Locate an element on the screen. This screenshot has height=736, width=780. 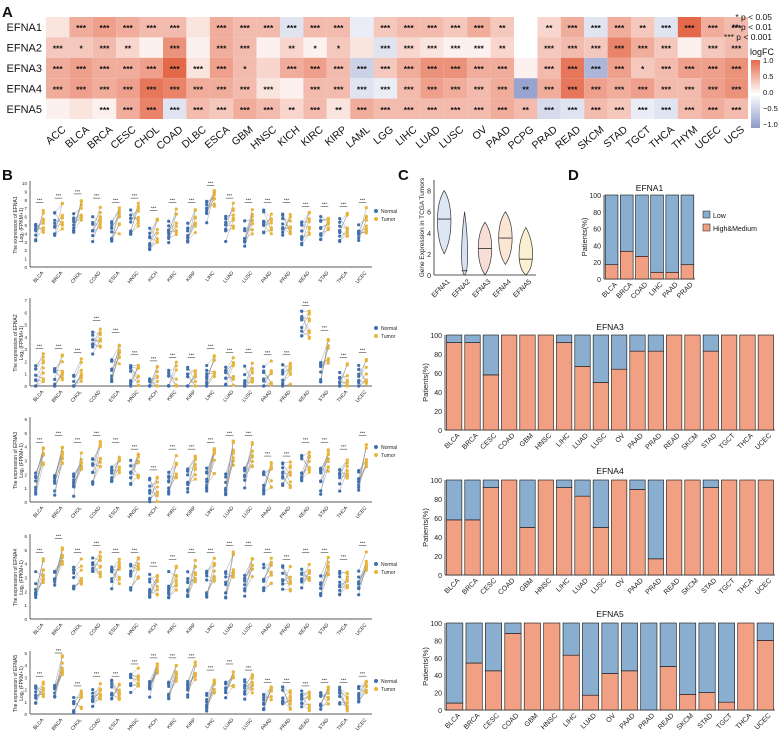
colorbar-title: logFC is located at coordinates (762, 52).